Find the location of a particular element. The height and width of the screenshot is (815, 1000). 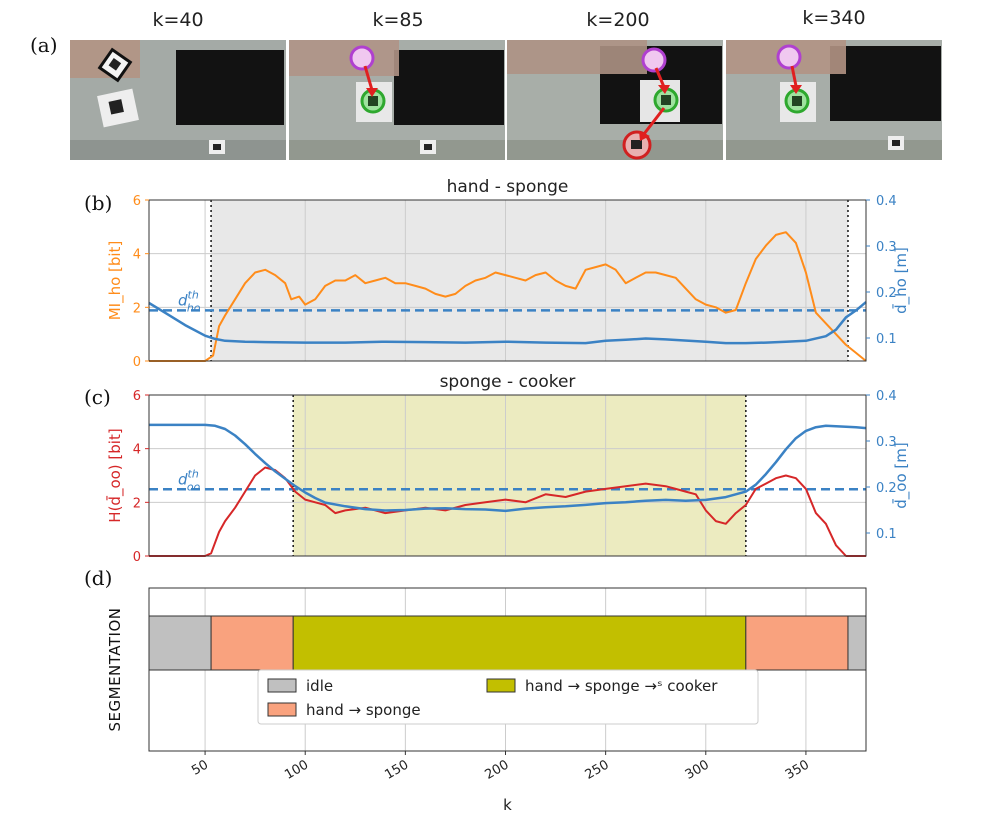

threshold-label: dth oo is located at coordinates (189, 480).